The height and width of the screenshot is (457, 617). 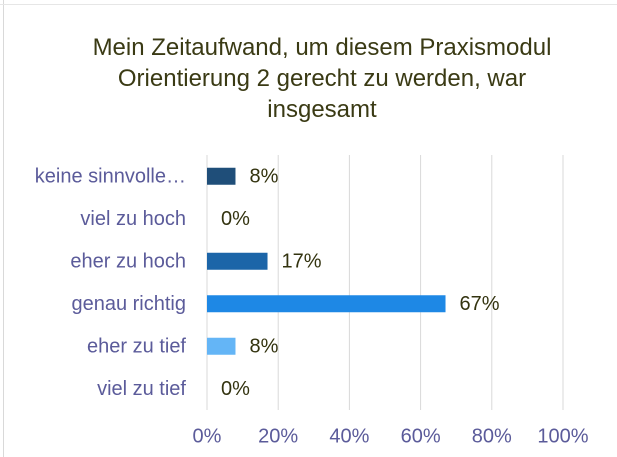 I want to click on y-tick-label: genau richtig, so click(x=128, y=304).